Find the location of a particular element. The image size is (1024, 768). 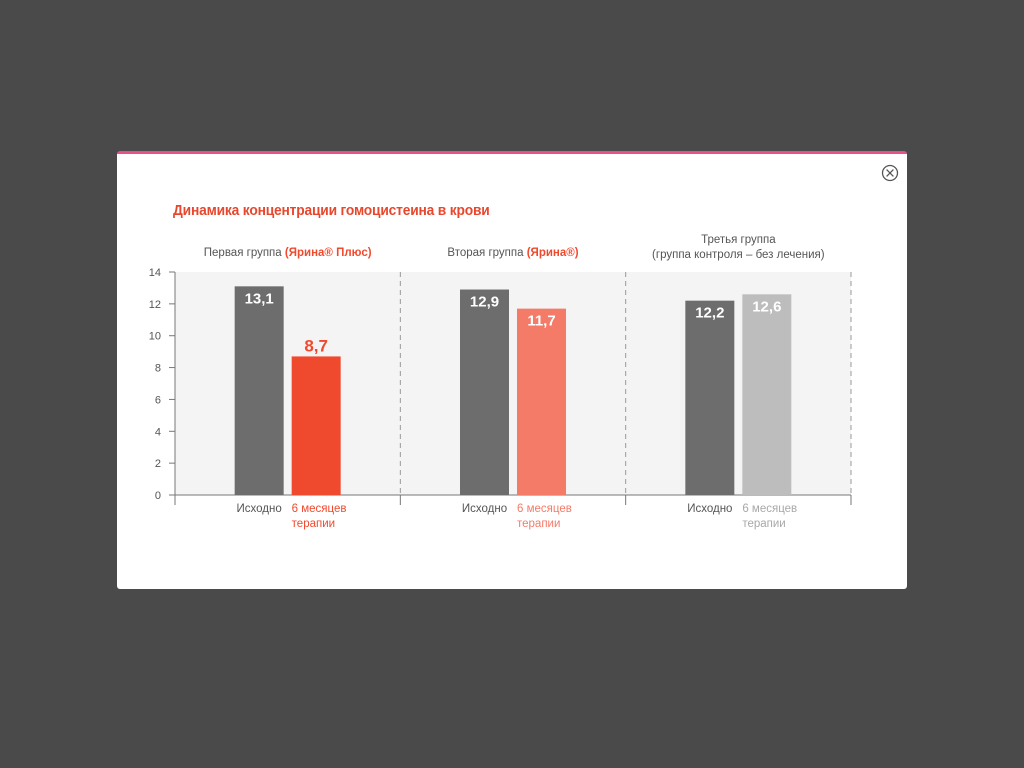

bar-value-label: 11,7 is located at coordinates (541, 321).